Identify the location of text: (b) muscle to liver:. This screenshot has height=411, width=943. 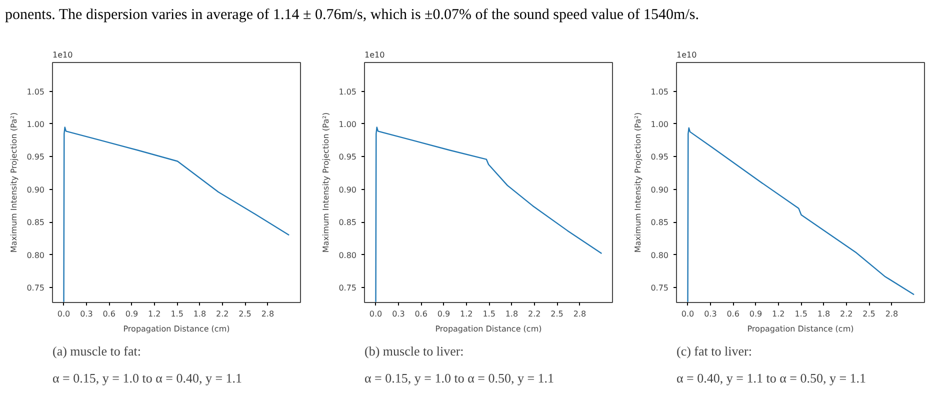
(414, 351).